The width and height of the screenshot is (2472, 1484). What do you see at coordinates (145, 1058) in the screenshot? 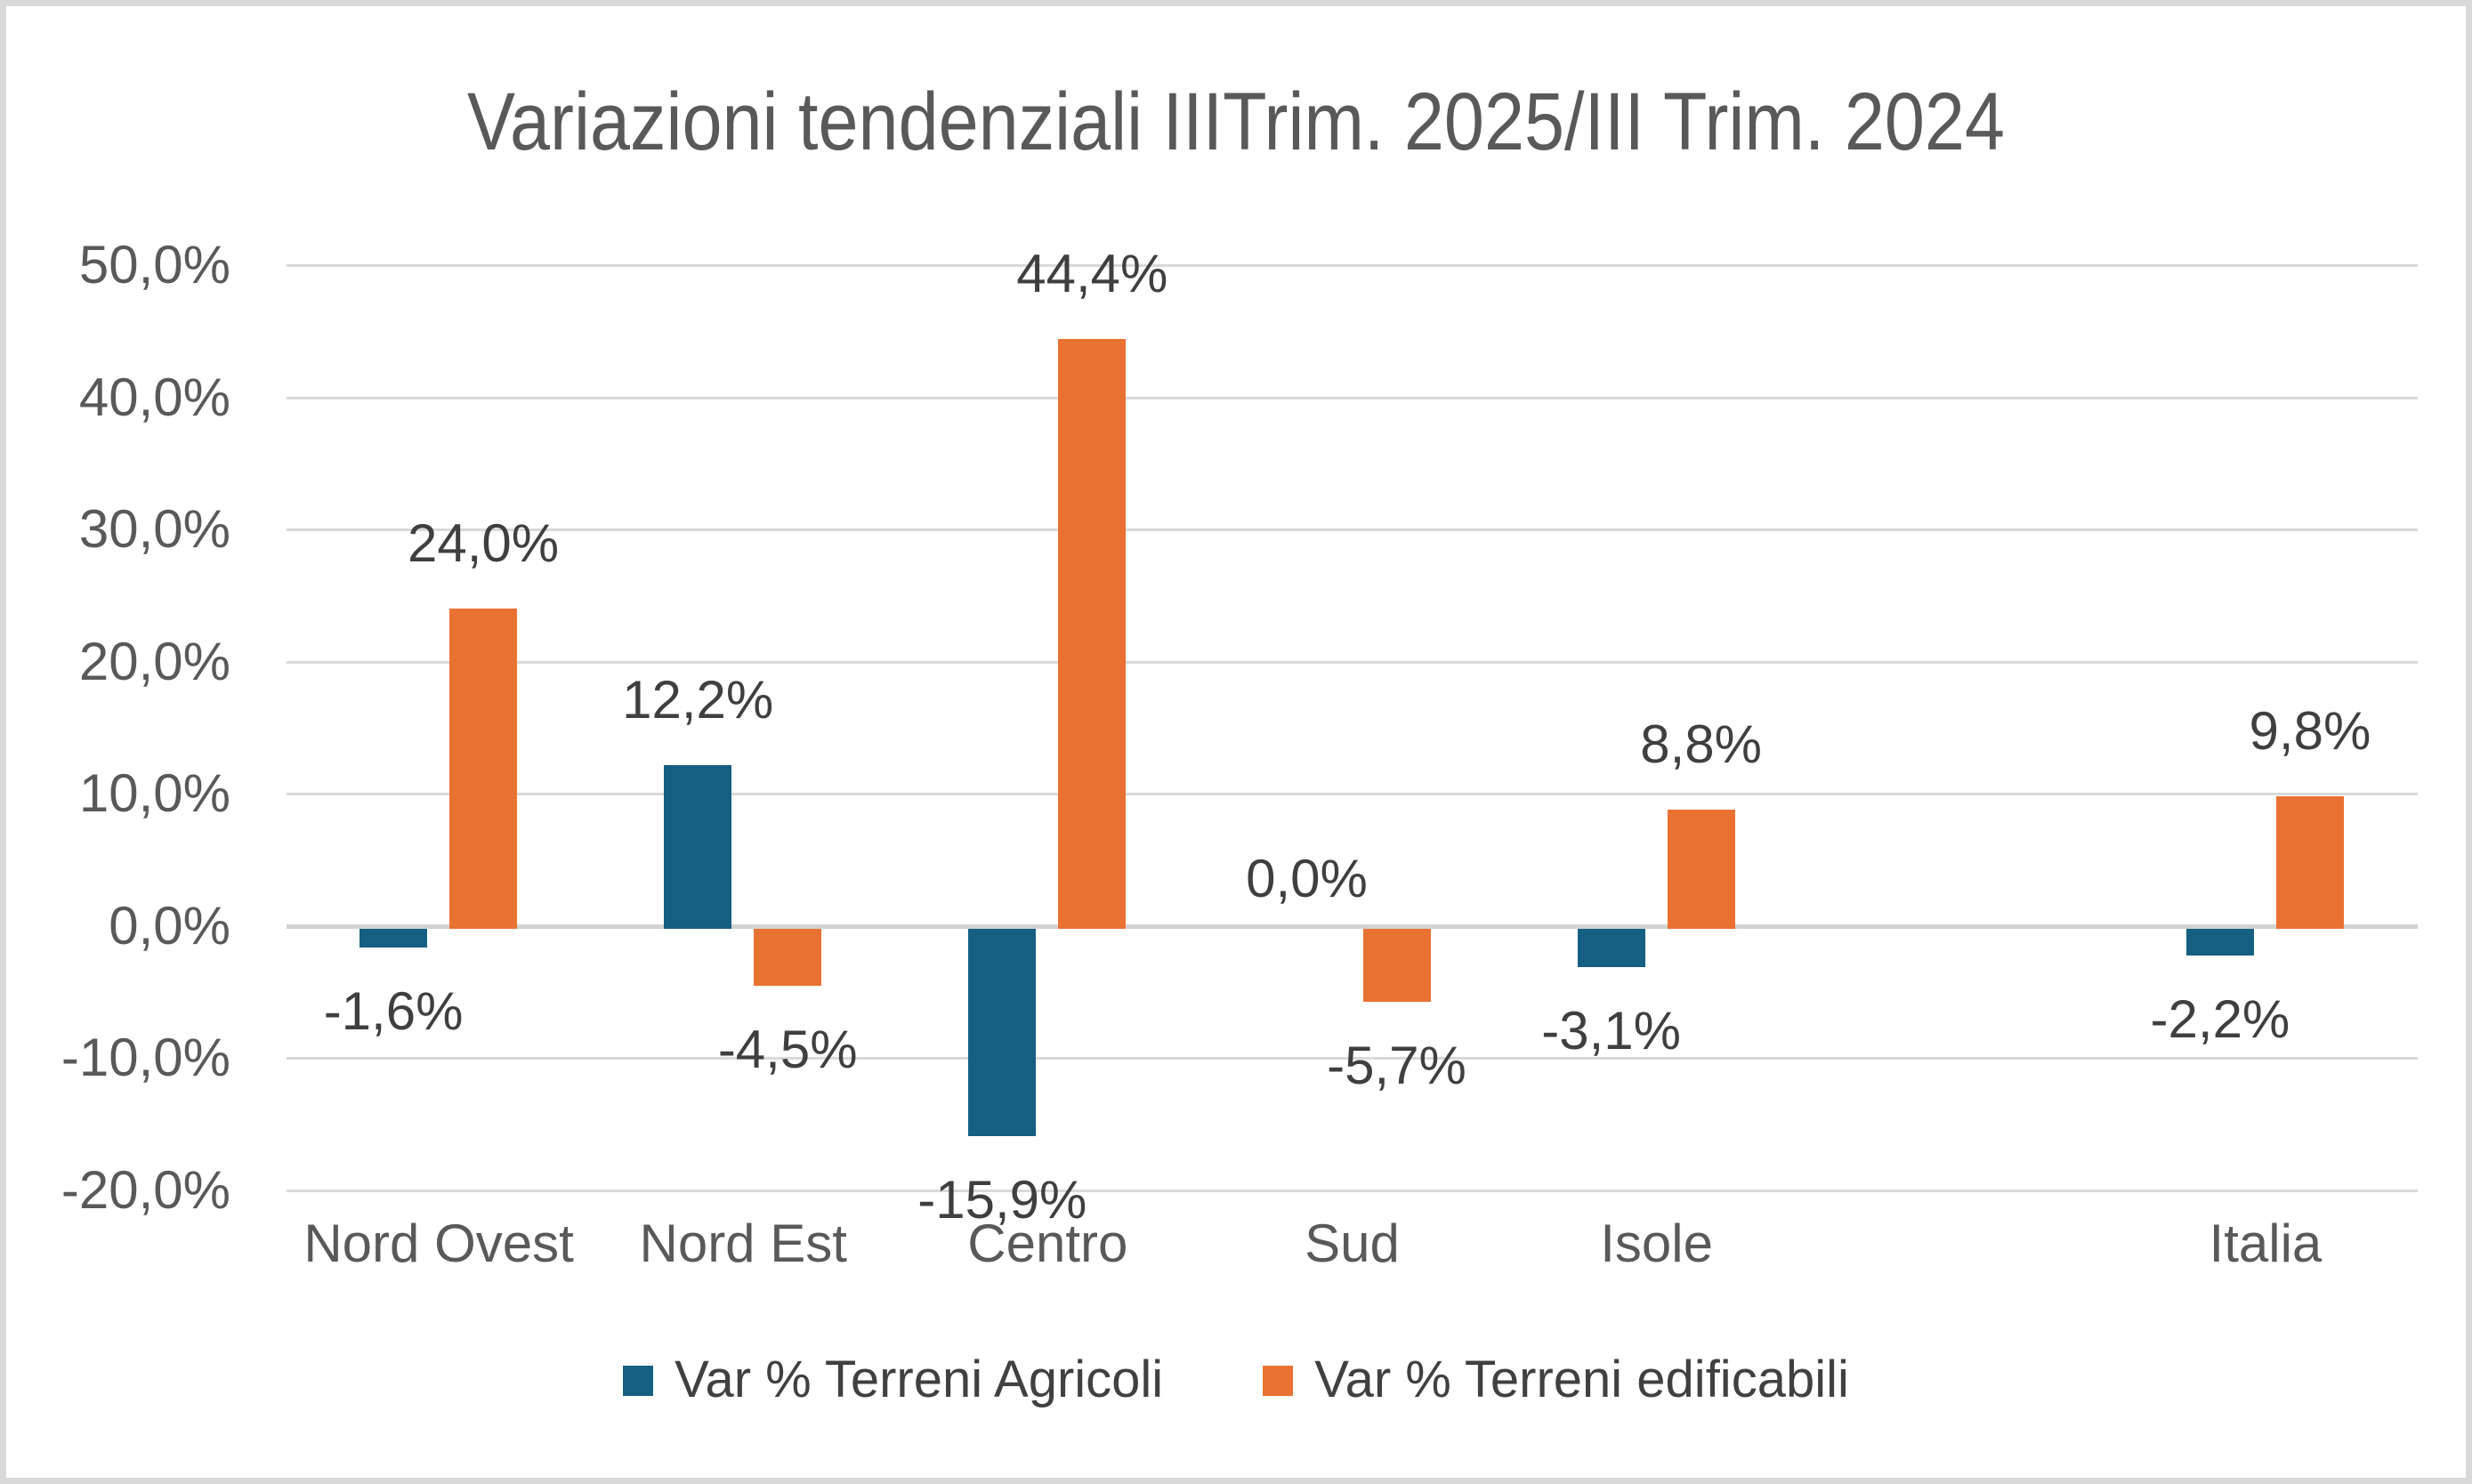
I see `y-axis-label: -10,0%` at bounding box center [145, 1058].